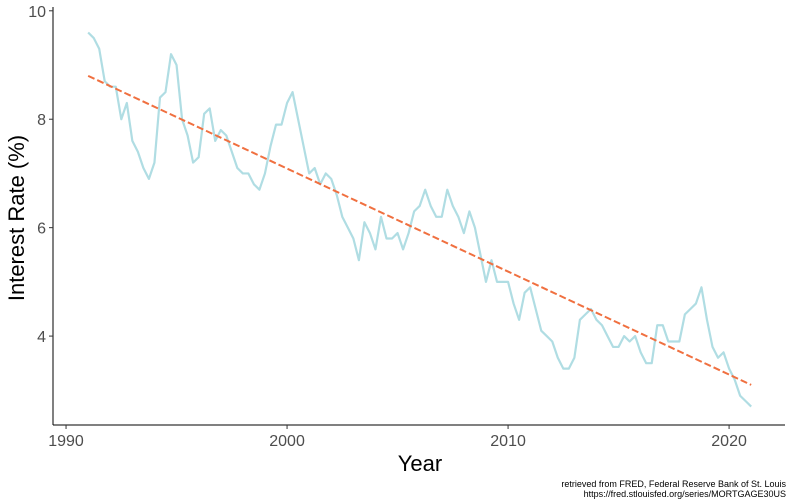 This screenshot has width=792, height=504. I want to click on y-tick-label: 4, so click(41, 337).